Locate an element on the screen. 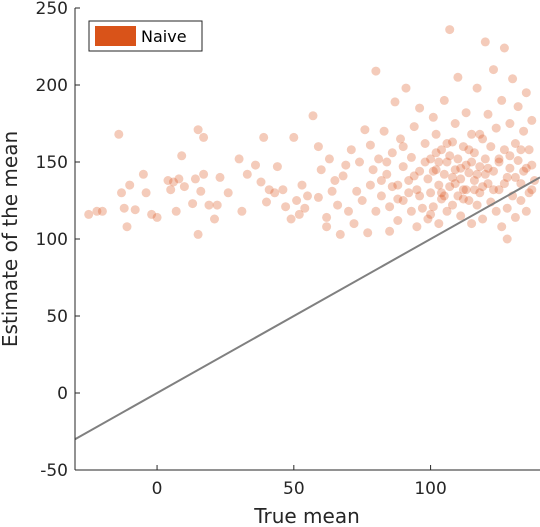 Image resolution: width=540 pixels, height=527 pixels. y-tick-label: 250 is located at coordinates (52, 9).